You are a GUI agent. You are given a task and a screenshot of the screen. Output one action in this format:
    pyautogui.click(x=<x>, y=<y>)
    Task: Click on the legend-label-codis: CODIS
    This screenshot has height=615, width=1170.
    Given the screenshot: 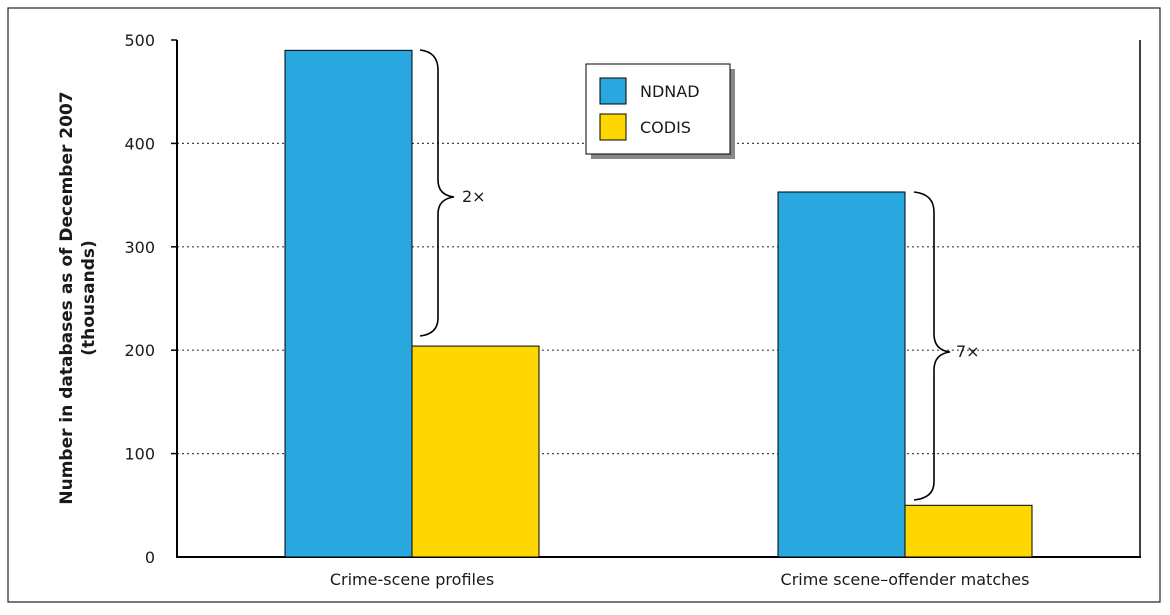 What is the action you would take?
    pyautogui.click(x=665, y=127)
    